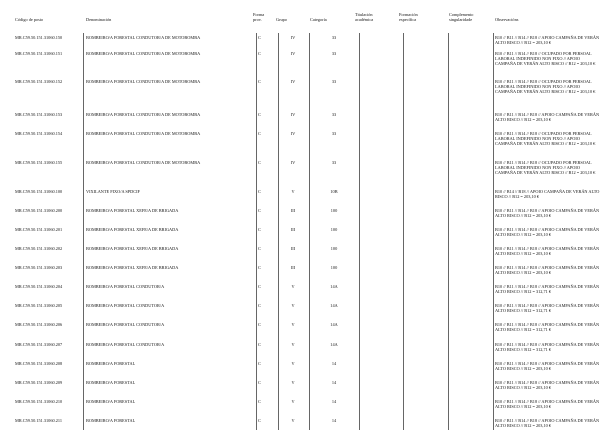  I want to click on cell-codigo: MR.C59.50.151.31060.153, so click(39, 114).